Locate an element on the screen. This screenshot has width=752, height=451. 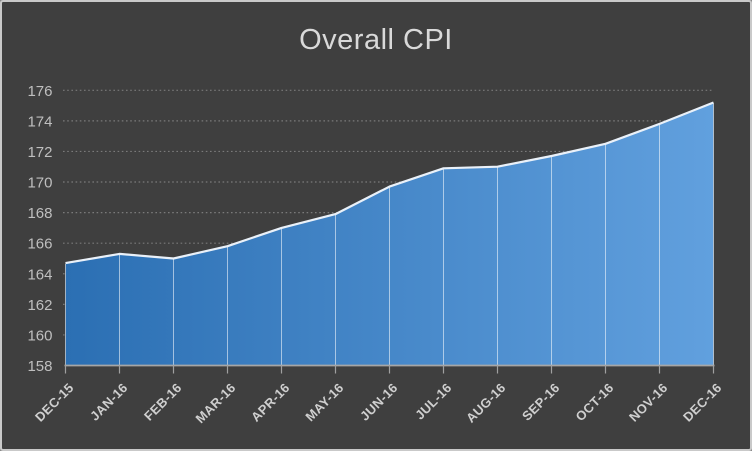
y-axis-label: 176 is located at coordinates (39, 91).